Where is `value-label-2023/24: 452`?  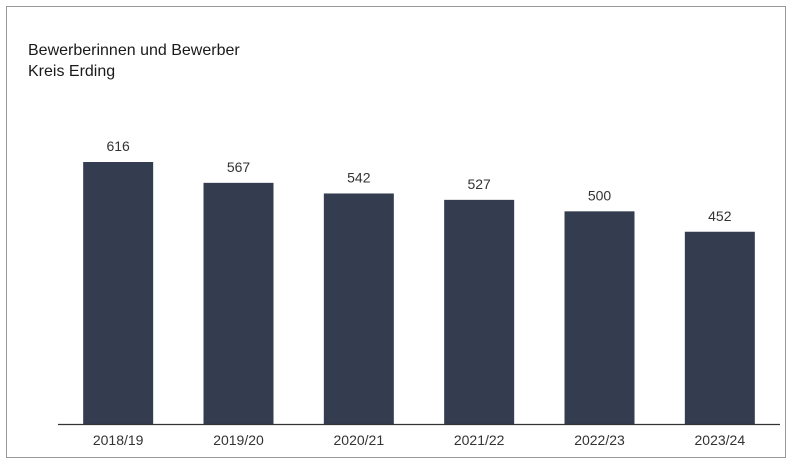 value-label-2023/24: 452 is located at coordinates (720, 216).